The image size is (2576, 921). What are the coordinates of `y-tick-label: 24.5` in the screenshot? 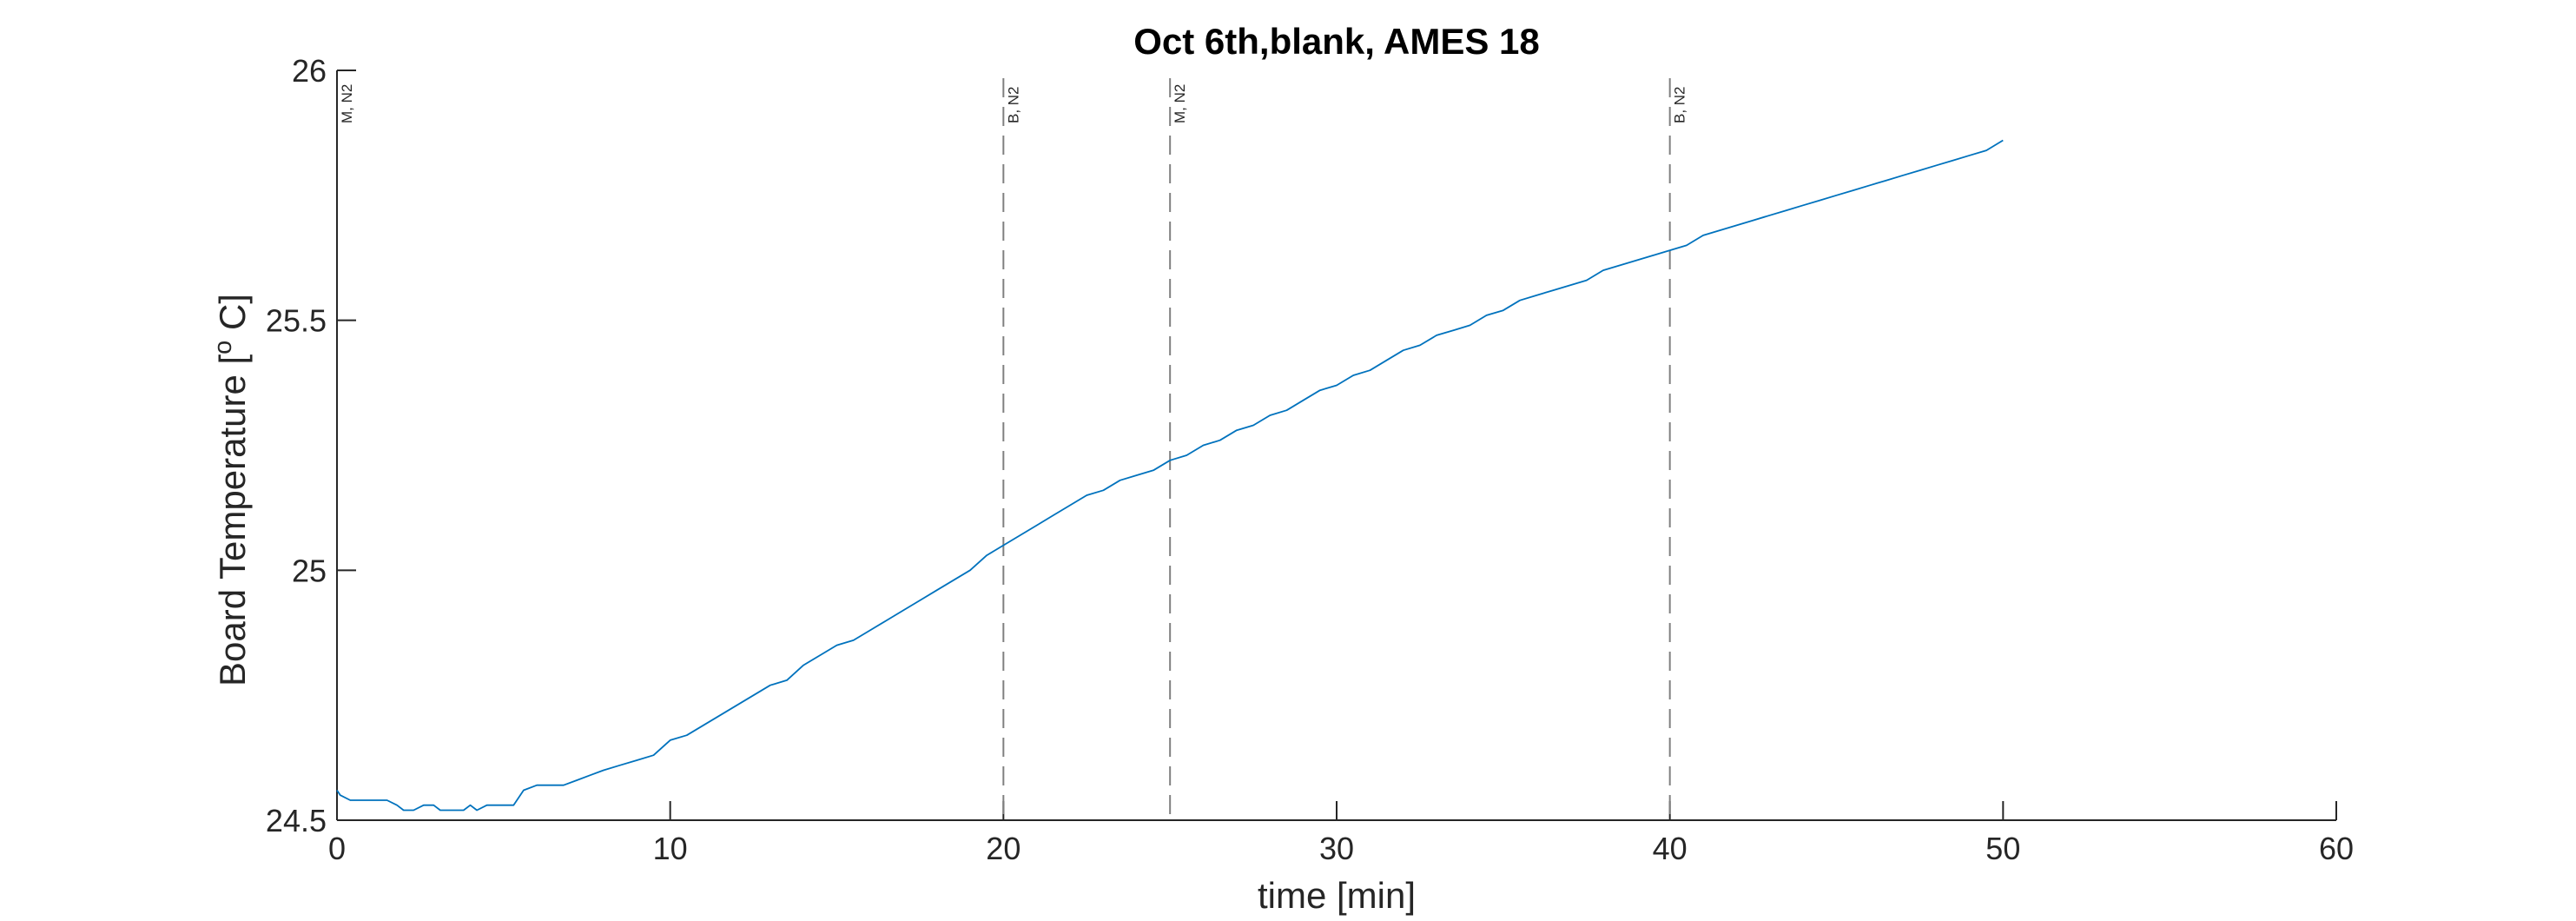 It's located at (297, 820).